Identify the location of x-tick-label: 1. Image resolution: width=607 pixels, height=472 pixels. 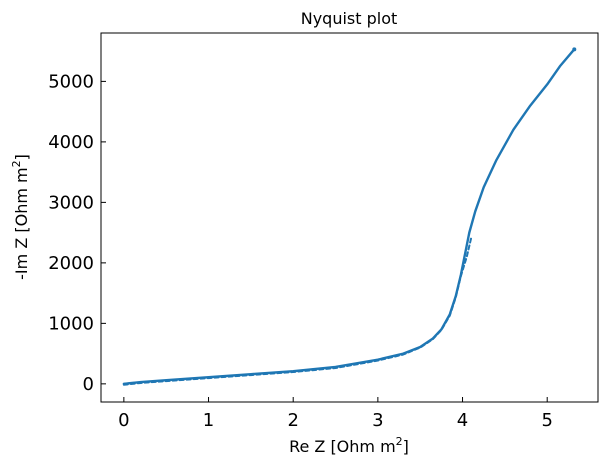
(208, 420).